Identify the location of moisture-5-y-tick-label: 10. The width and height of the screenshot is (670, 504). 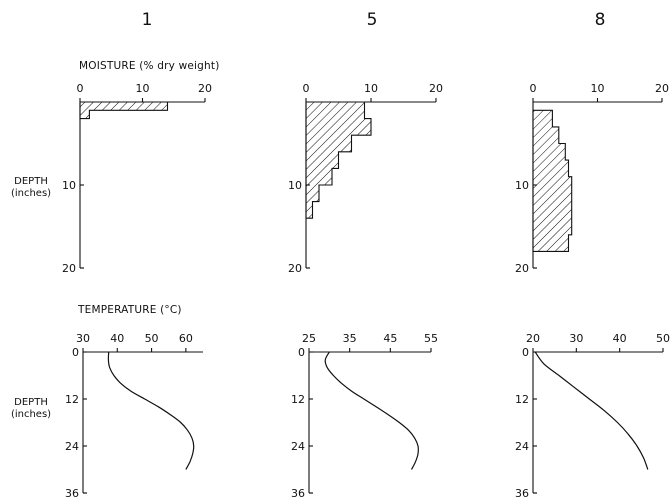
(295, 185).